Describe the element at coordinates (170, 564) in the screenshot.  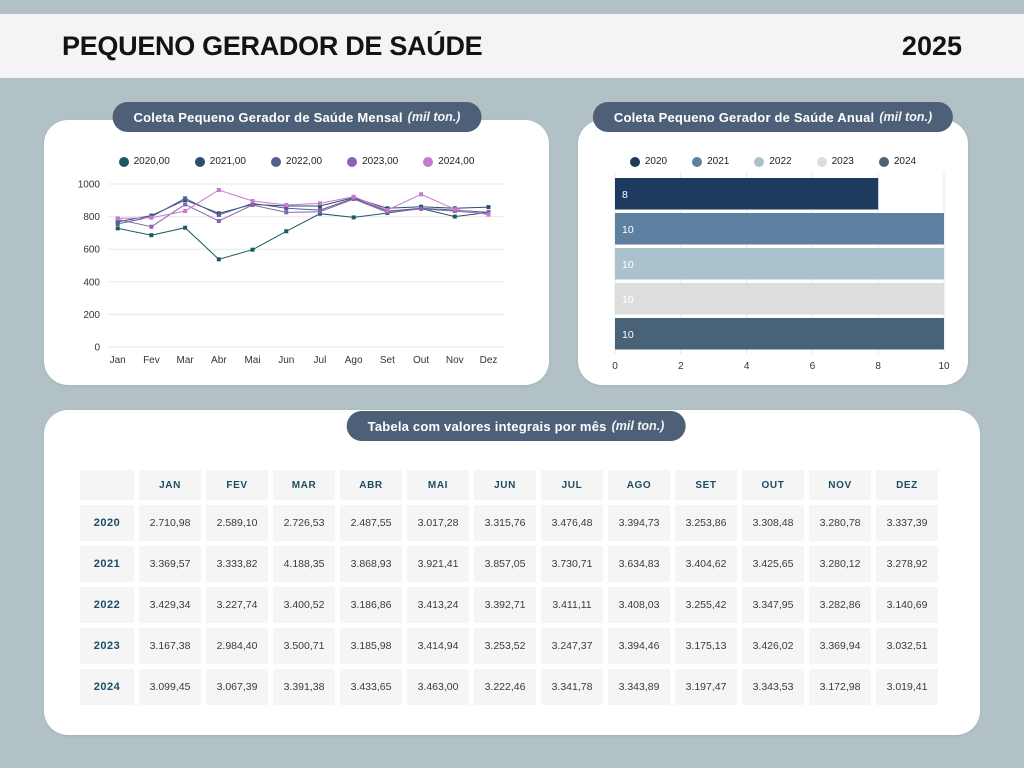
I see `table-value-cell: 3.369,57` at that location.